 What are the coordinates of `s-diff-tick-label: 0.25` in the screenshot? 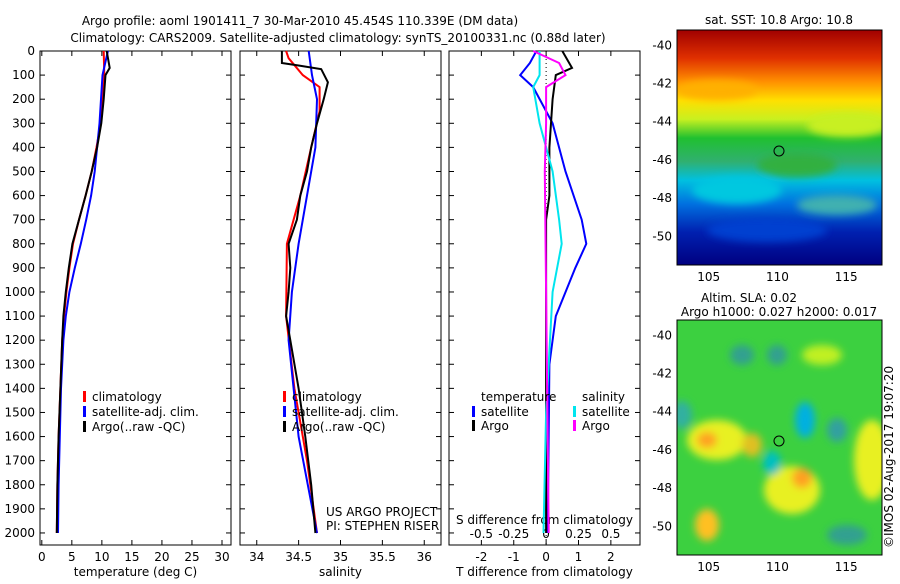 It's located at (578, 534).